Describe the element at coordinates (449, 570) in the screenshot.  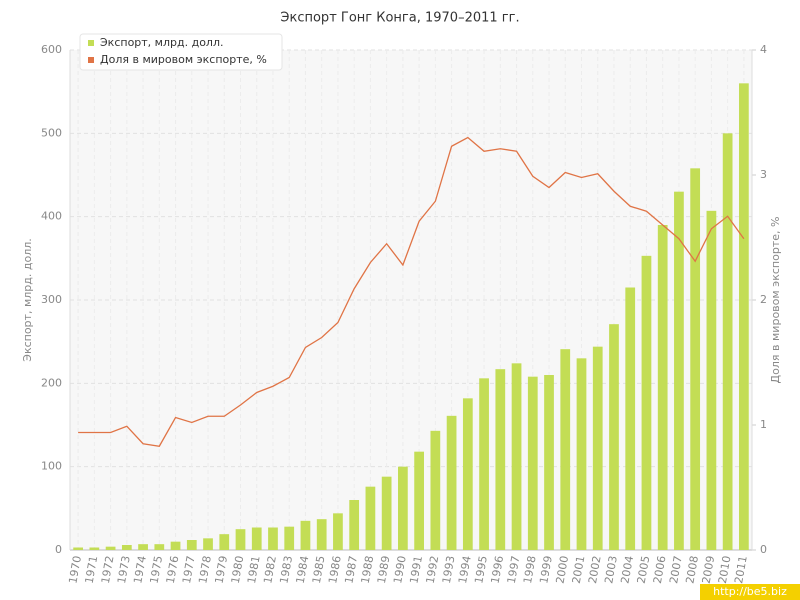
I see `x-tick-label: 1993` at that location.